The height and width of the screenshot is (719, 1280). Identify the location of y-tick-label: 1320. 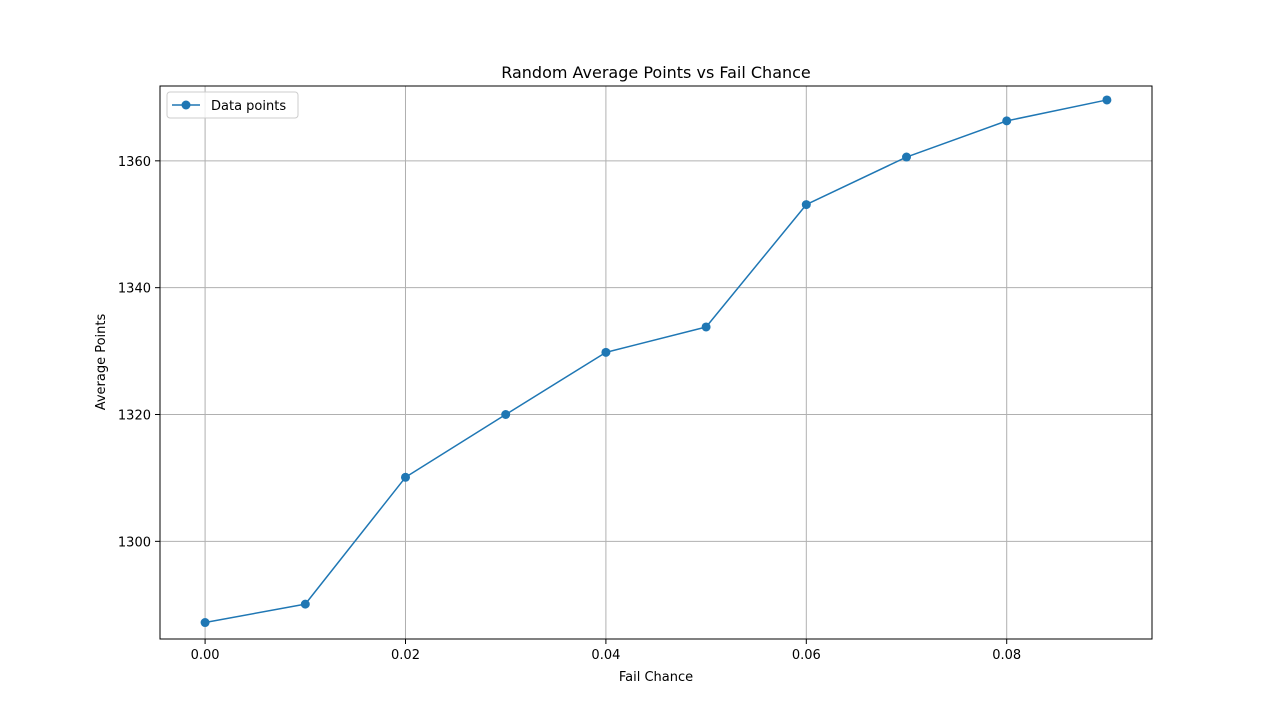
(134, 416).